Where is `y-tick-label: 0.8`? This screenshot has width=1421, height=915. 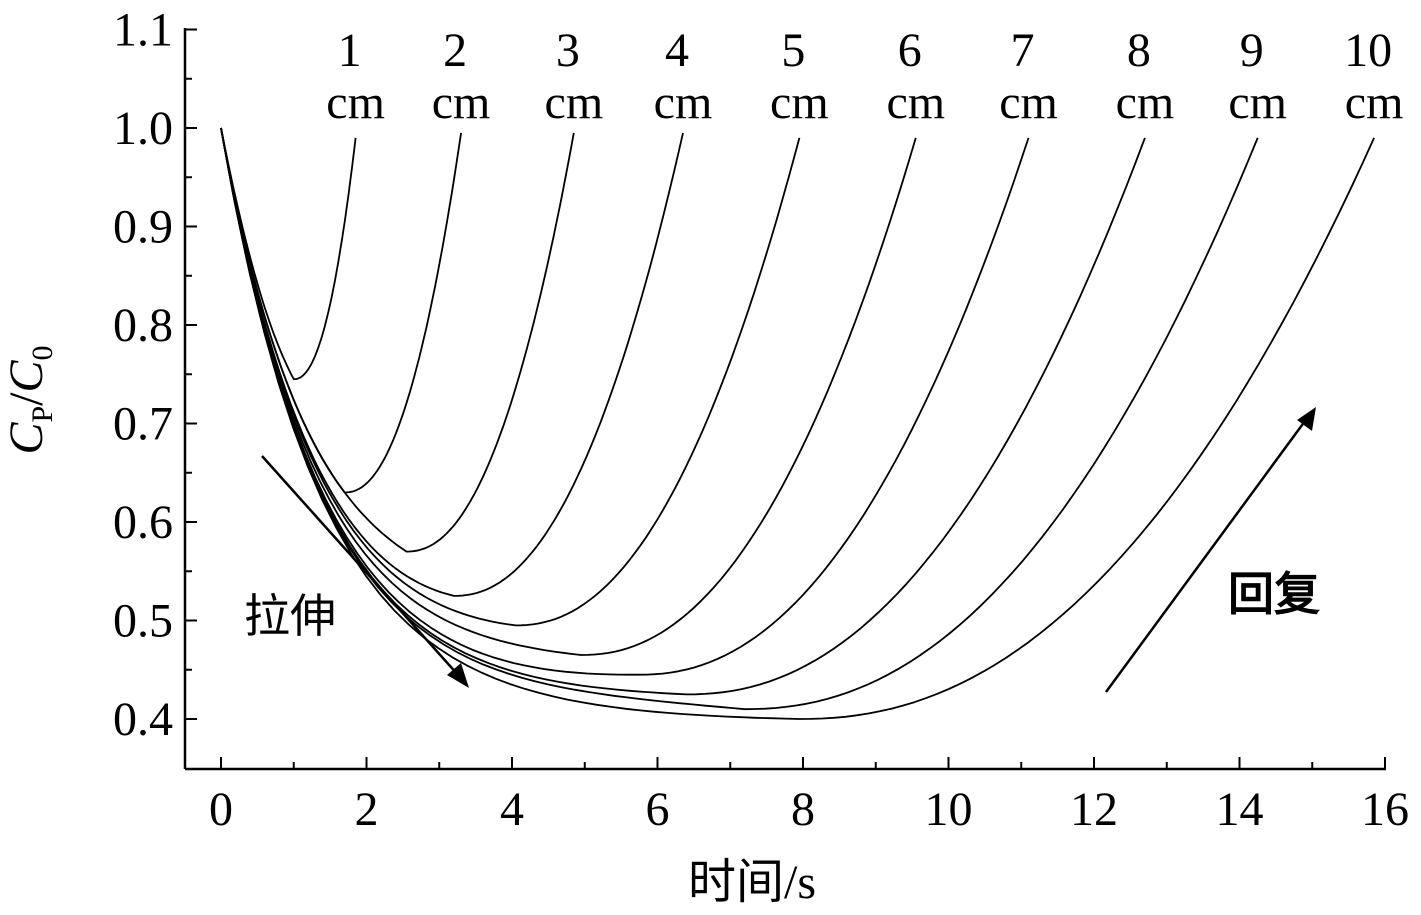
y-tick-label: 0.8 is located at coordinates (143, 325).